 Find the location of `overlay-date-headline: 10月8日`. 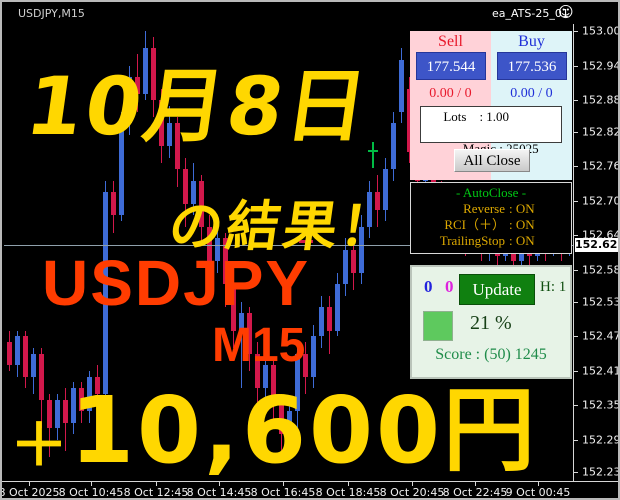

overlay-date-headline: 10月8日 is located at coordinates (198, 106).